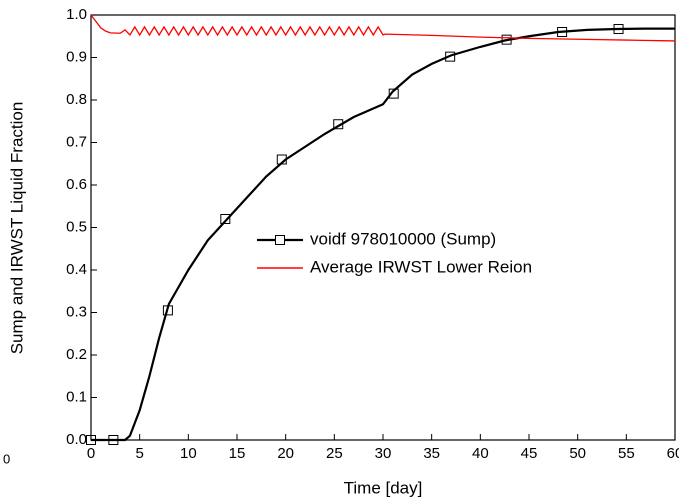 The image size is (679, 502). I want to click on x-axis-label: Time [day], so click(383, 487).